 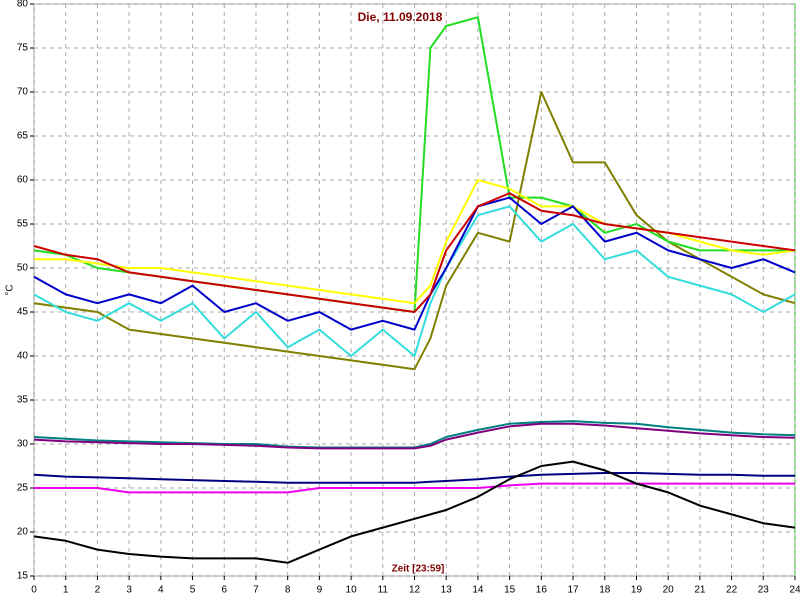 I want to click on x-tick-label: 24, so click(x=794, y=590).